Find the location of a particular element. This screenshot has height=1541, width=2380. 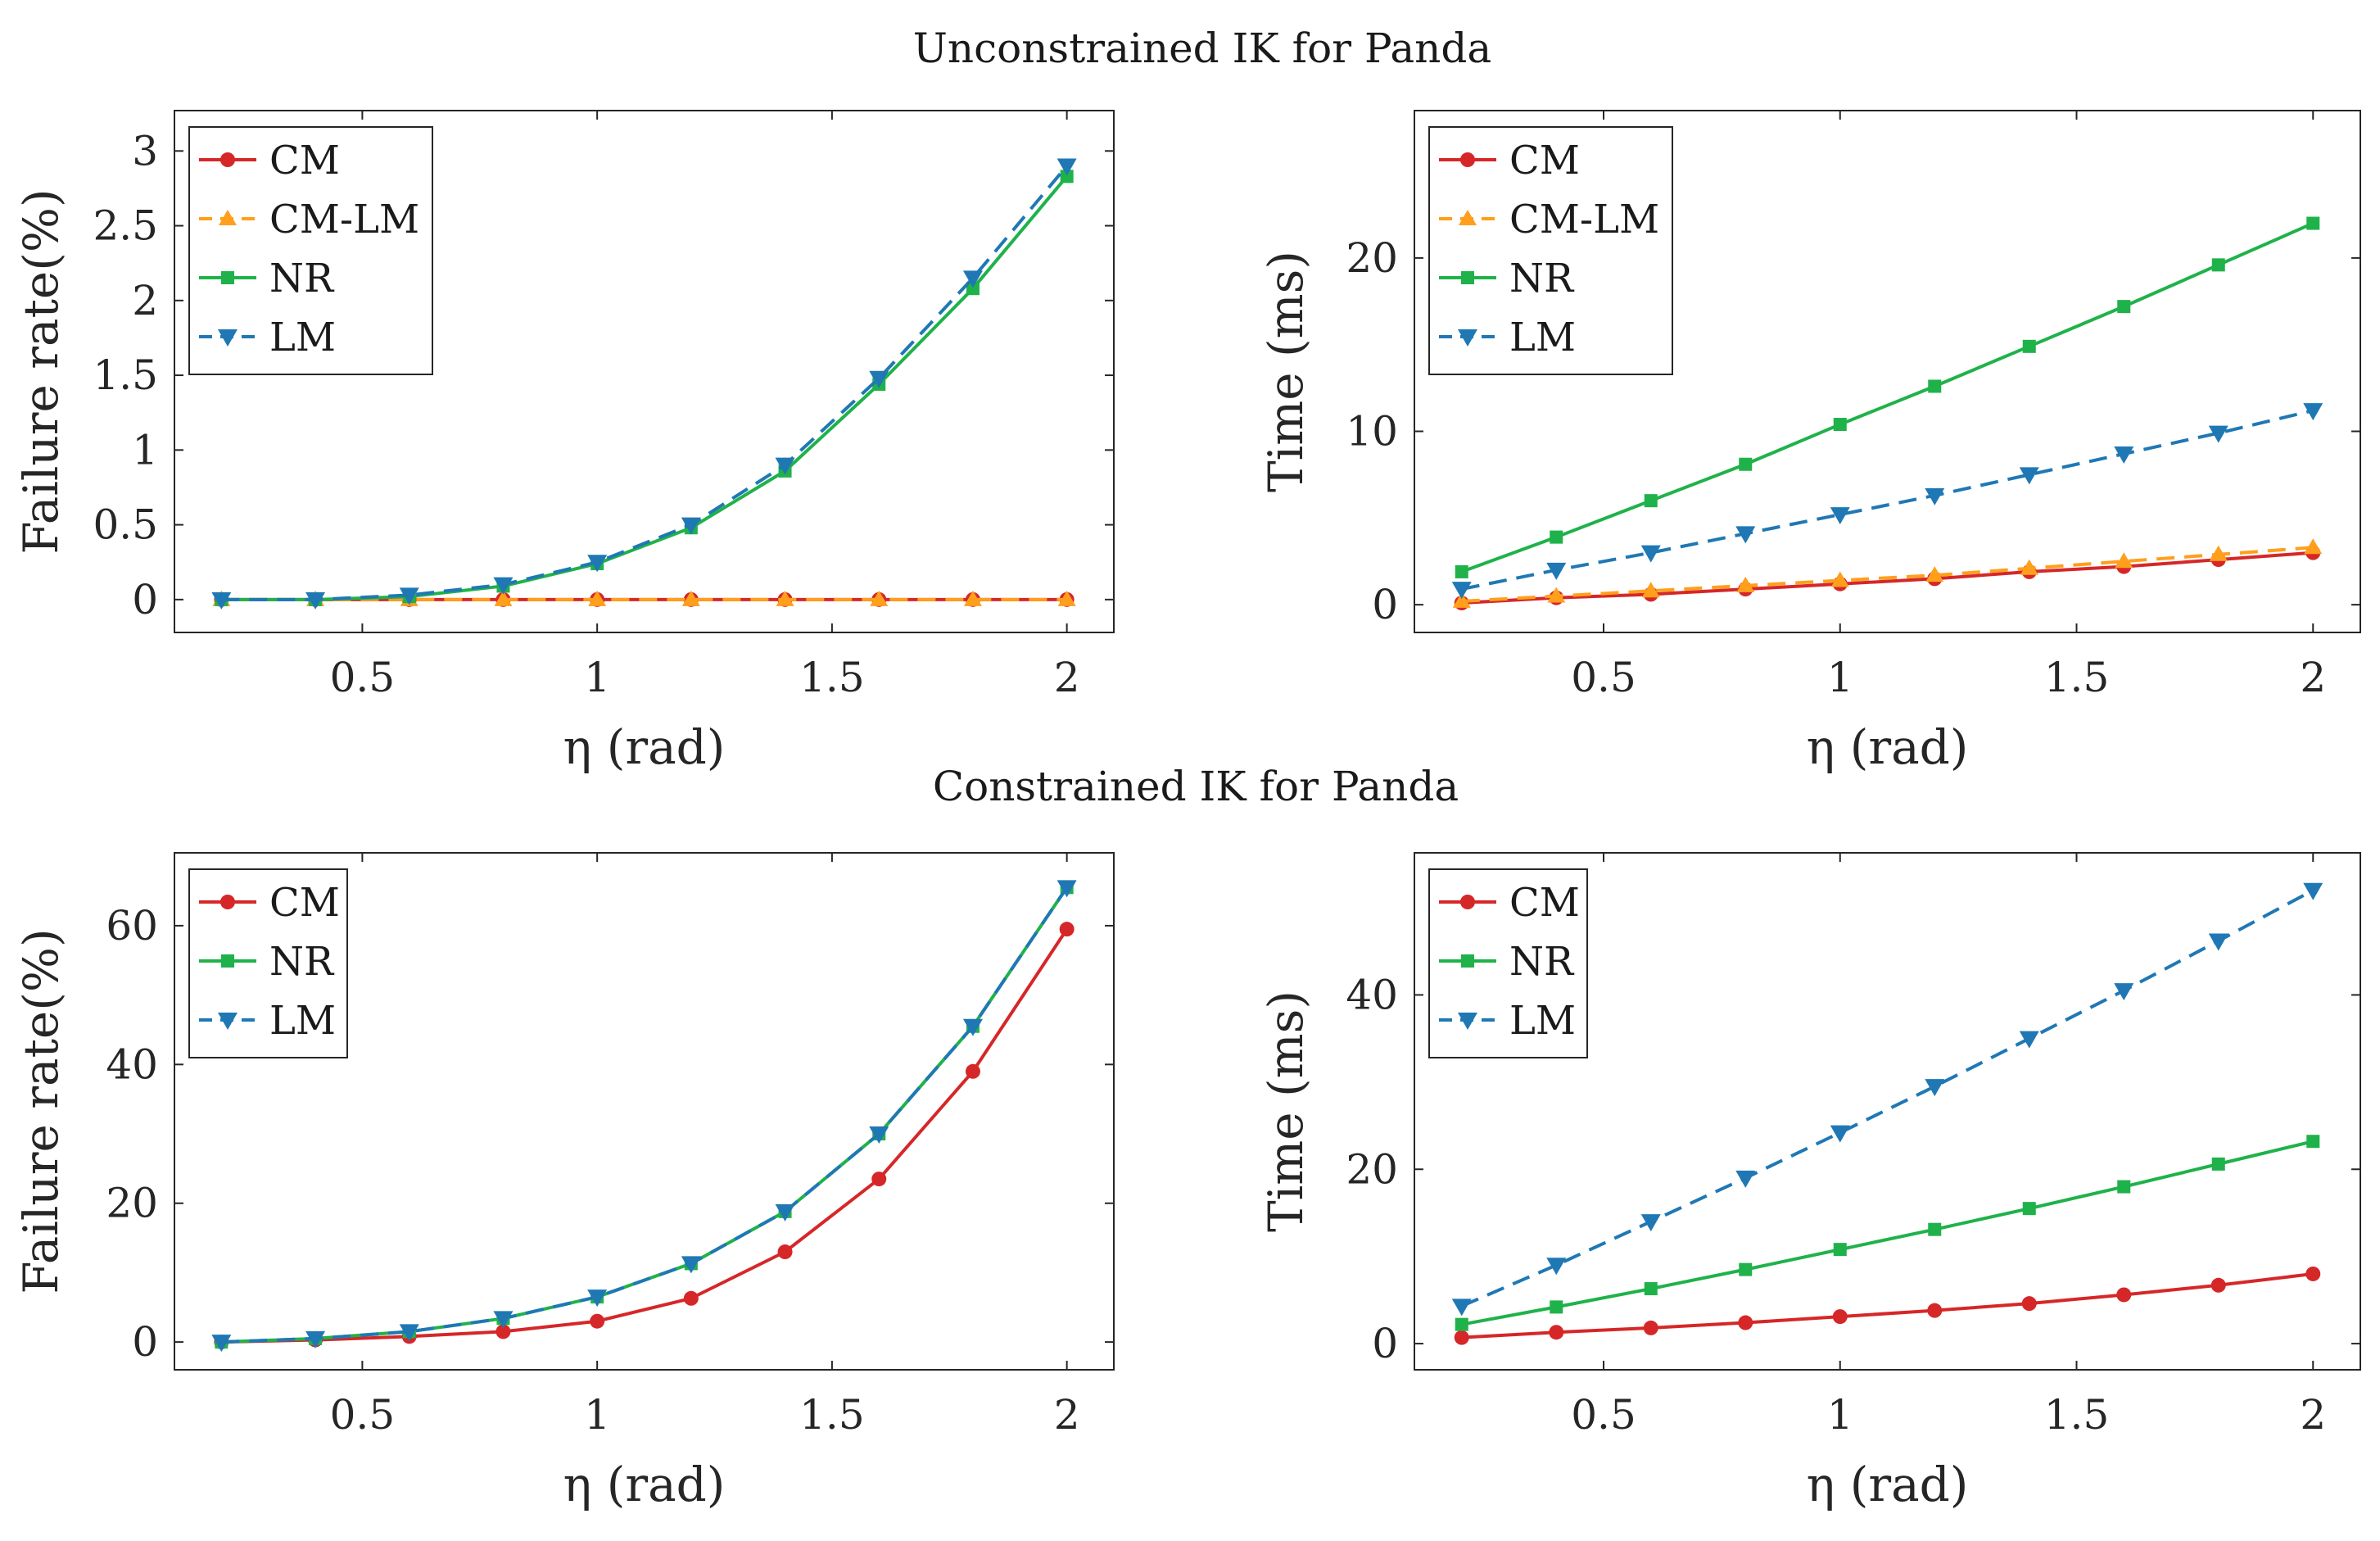

y-tick-label: 1 is located at coordinates (145, 450).